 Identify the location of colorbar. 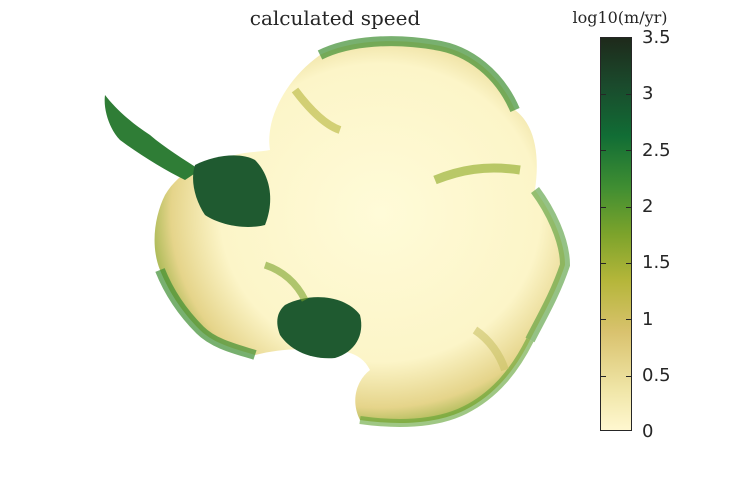
(616, 234).